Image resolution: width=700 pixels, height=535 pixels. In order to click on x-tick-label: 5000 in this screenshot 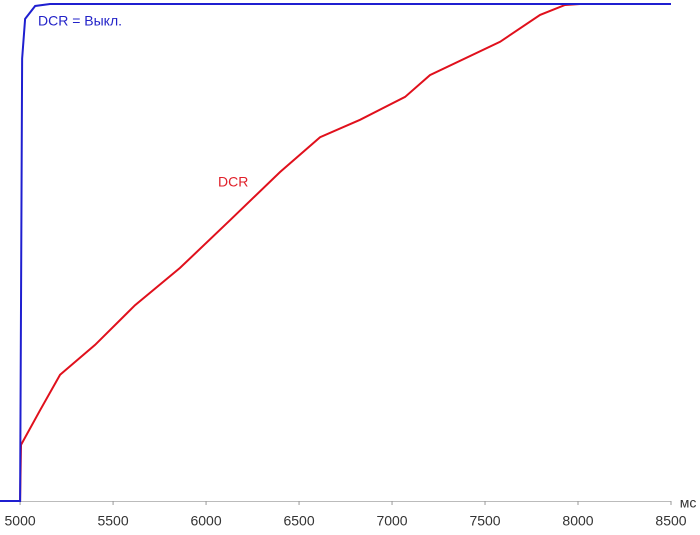, I will do `click(20, 521)`.